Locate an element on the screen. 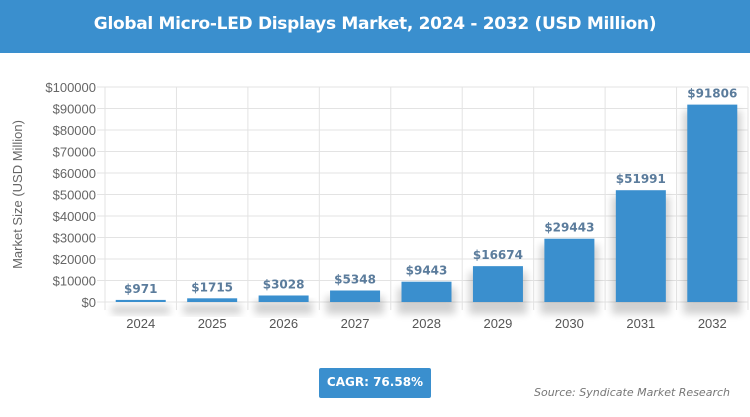  x-tick-label: 2025 is located at coordinates (212, 323).